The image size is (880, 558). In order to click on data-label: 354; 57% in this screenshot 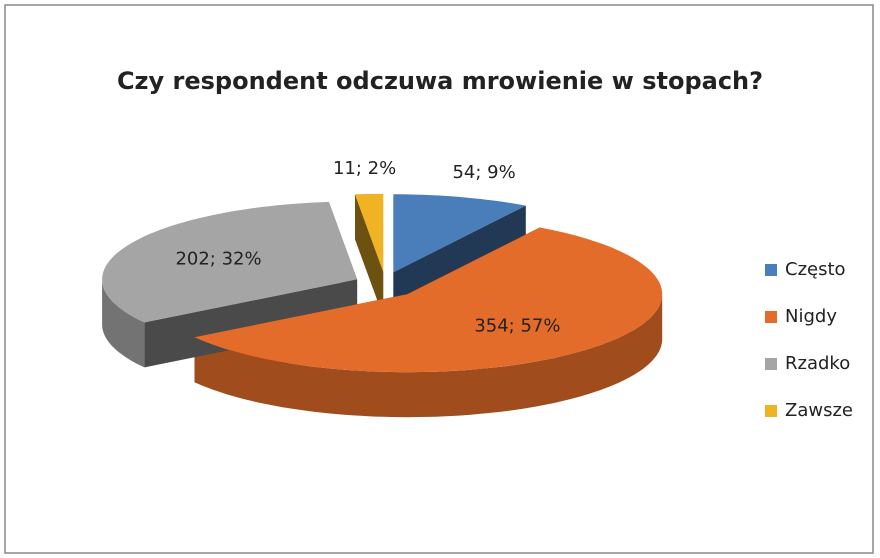, I will do `click(517, 326)`.